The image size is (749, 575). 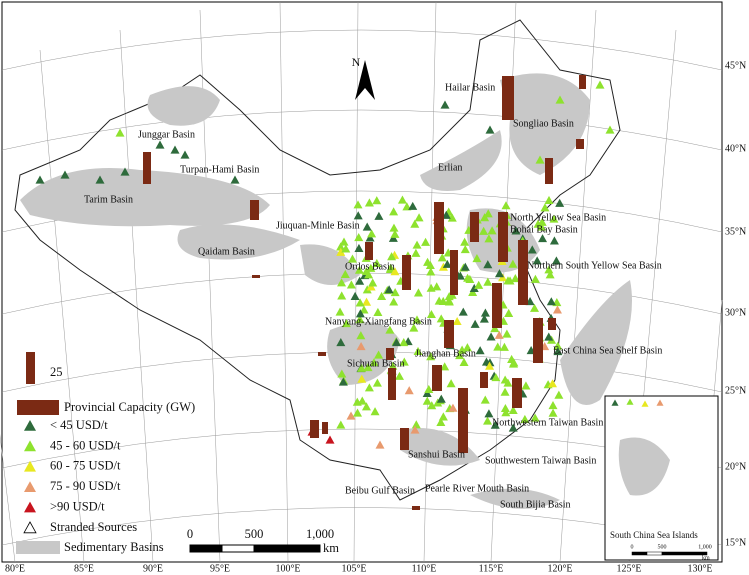 I want to click on basin-label: Tarim Basin, so click(x=108, y=199).